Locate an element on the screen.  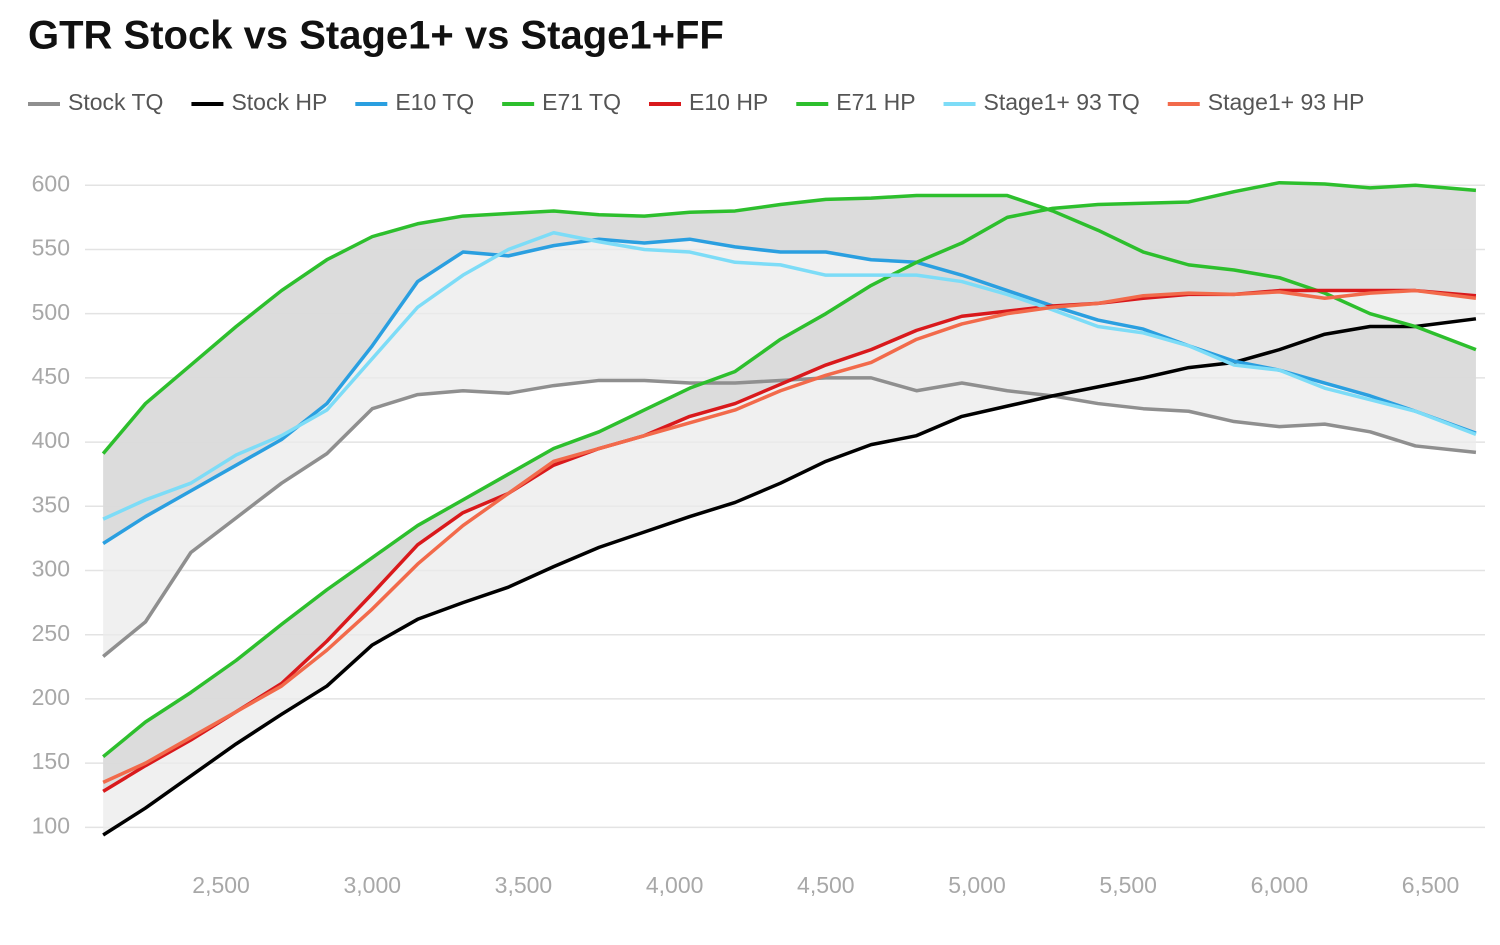
y-tick-label: 250 is located at coordinates (51, 633).